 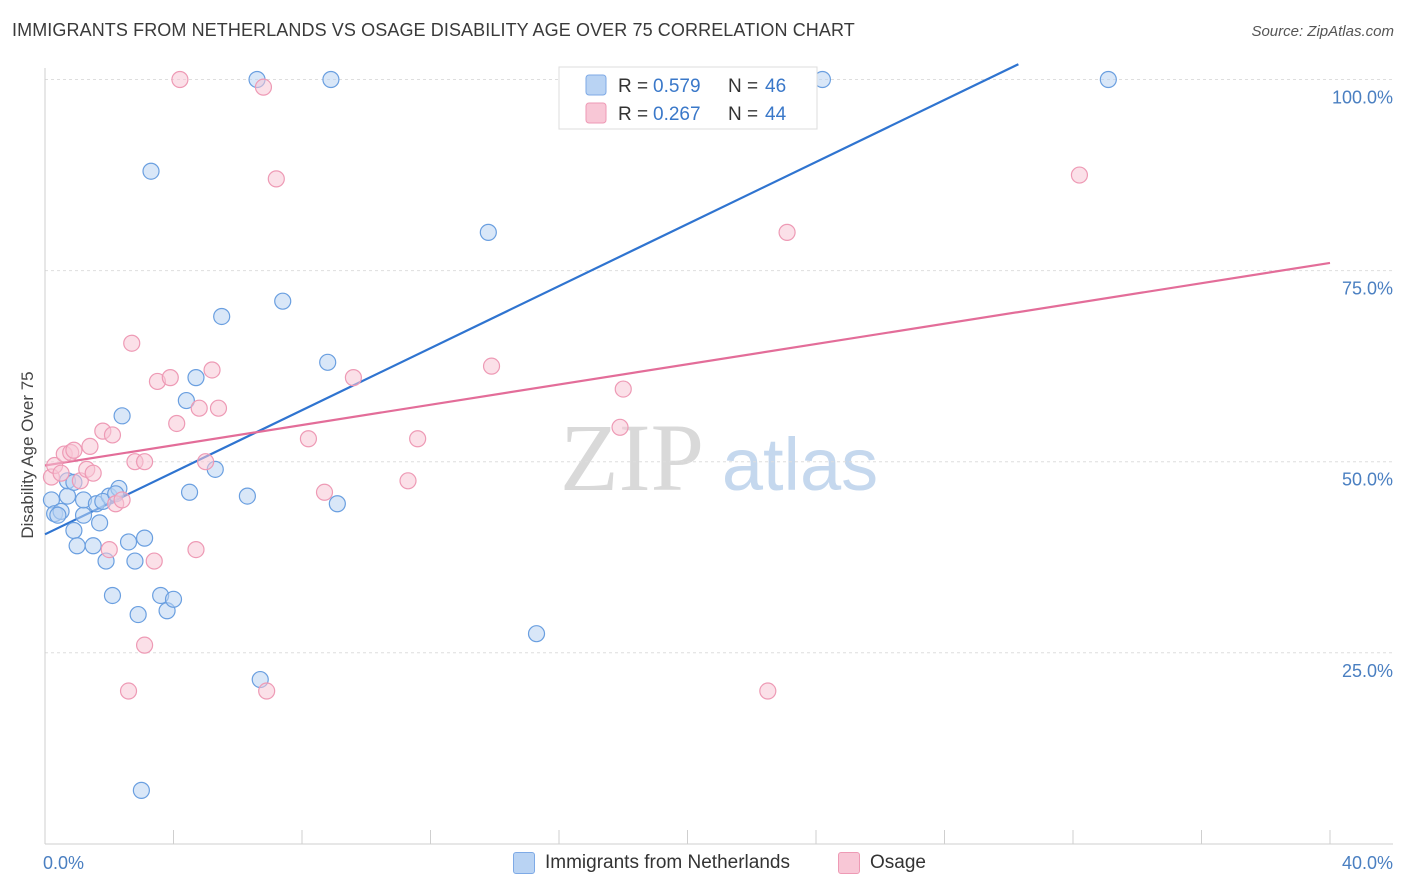 I want to click on legend-n-value-2: 44, so click(x=776, y=114).